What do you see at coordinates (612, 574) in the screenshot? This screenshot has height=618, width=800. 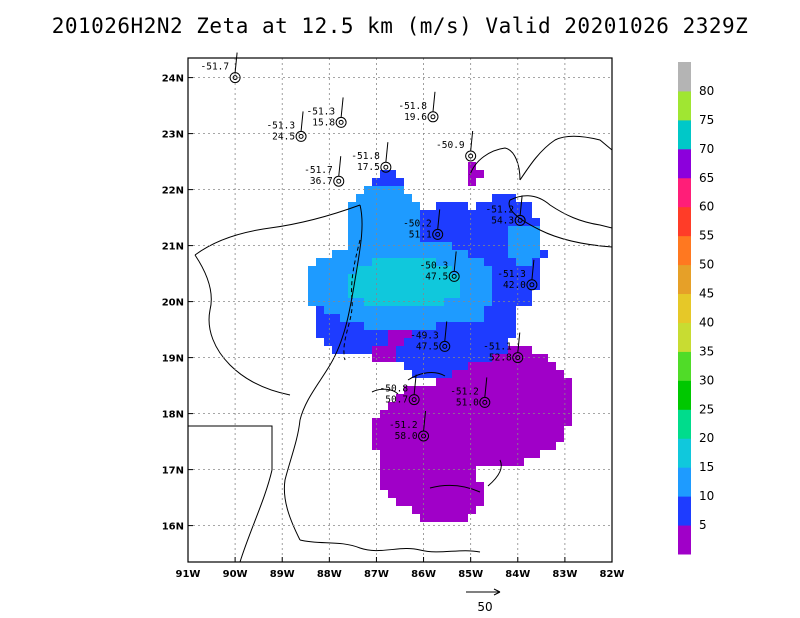 I see `x-tick-label: 82W` at bounding box center [612, 574].